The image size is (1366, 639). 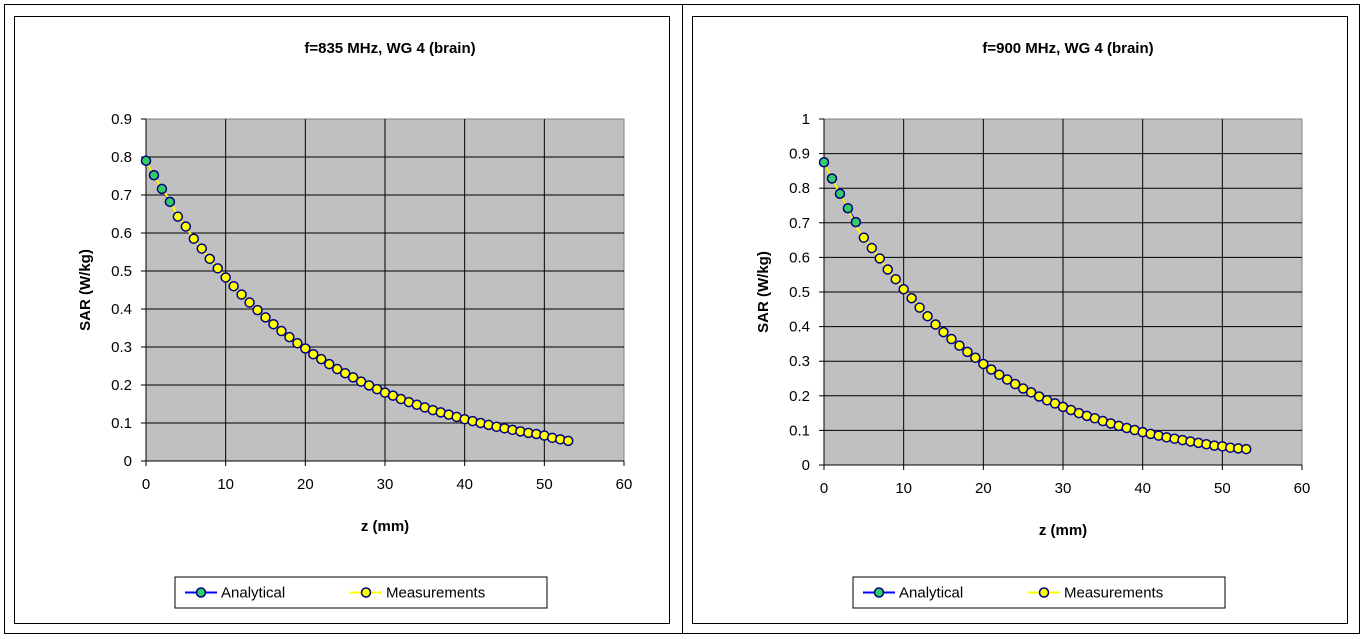 What do you see at coordinates (983, 488) in the screenshot?
I see `x-tick-label: 20` at bounding box center [983, 488].